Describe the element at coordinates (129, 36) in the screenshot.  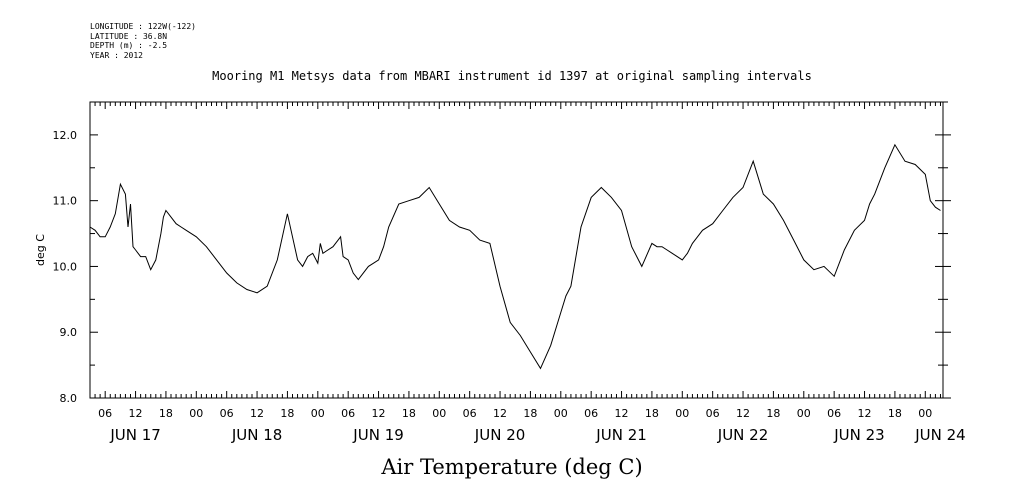
I see `latitude-label: LATITUDE : 36.8N` at that location.